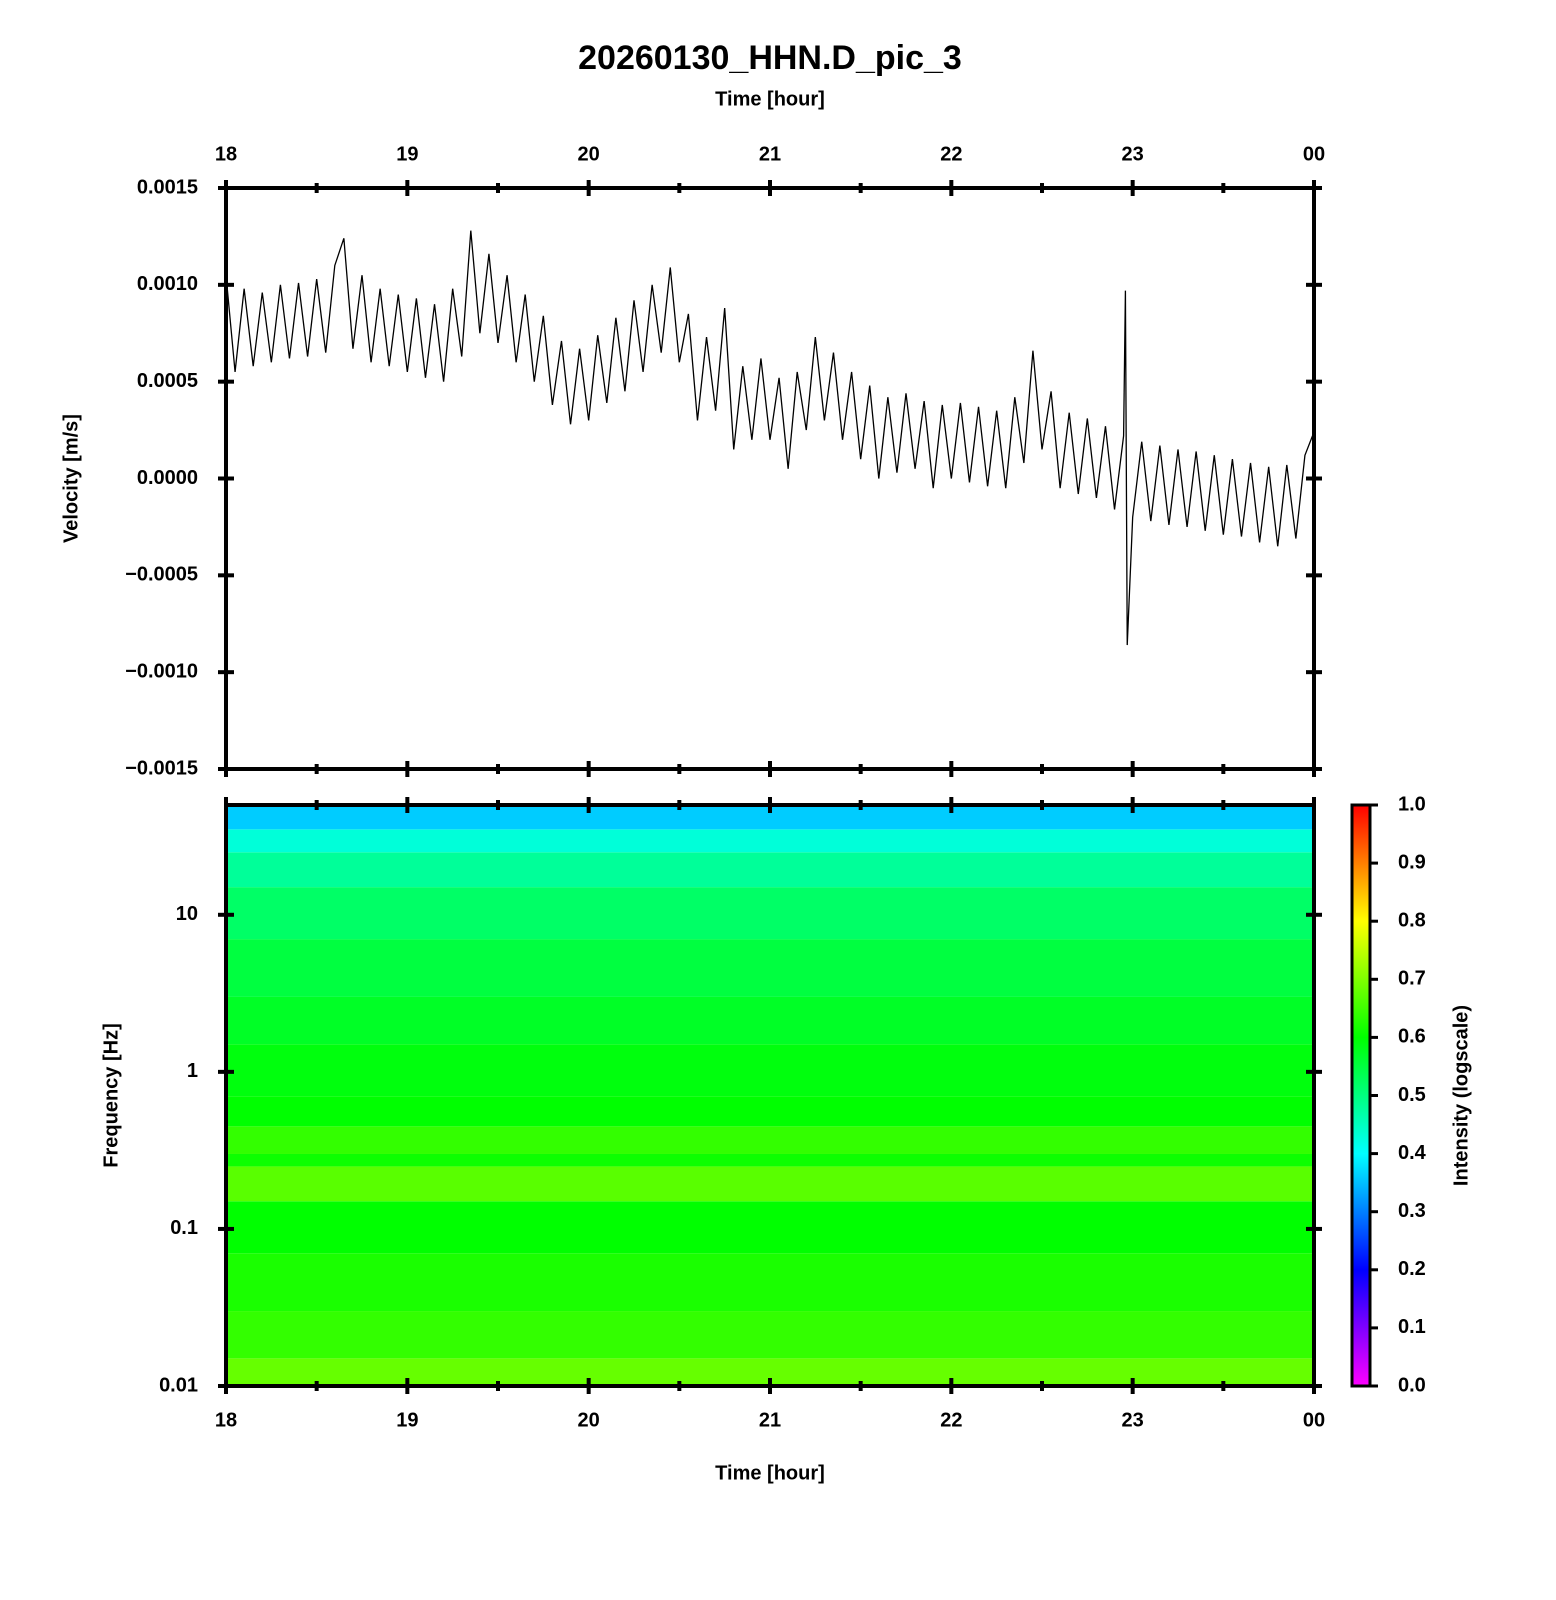  I want to click on y-tick-label: 0.0010, so click(167, 284).